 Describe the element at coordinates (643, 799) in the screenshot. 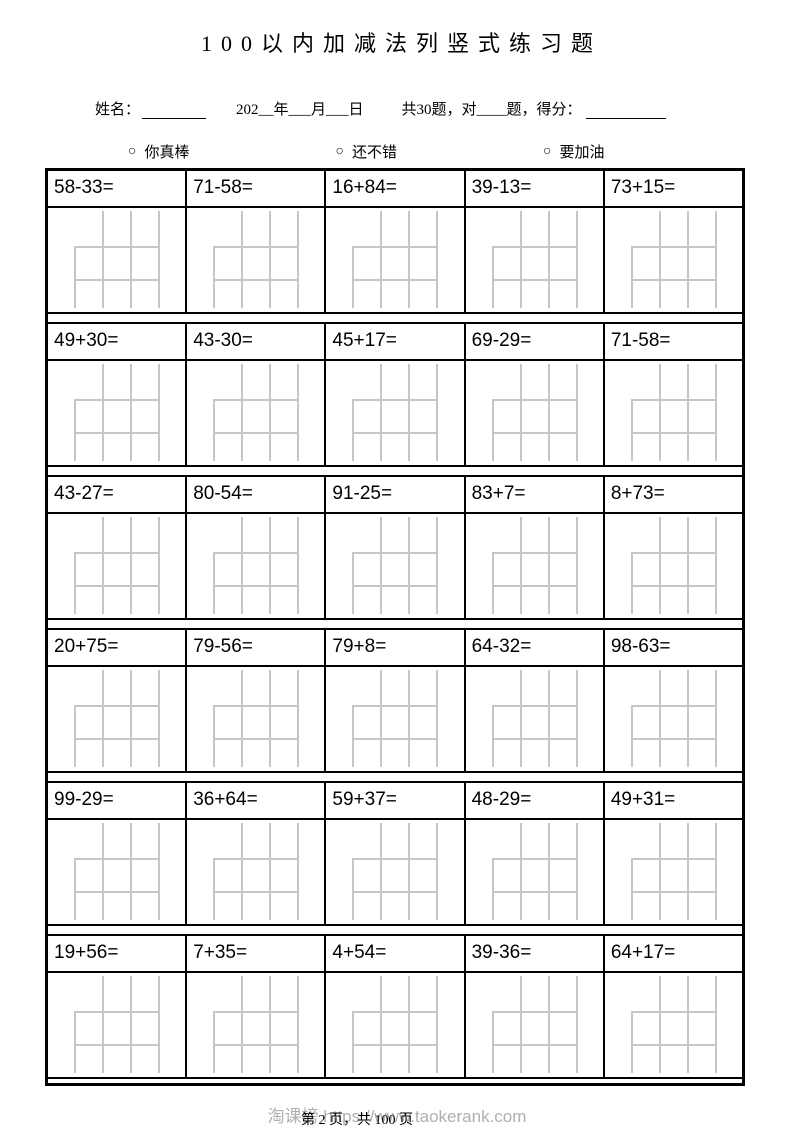

I see `problem-cell: 49+31=` at that location.